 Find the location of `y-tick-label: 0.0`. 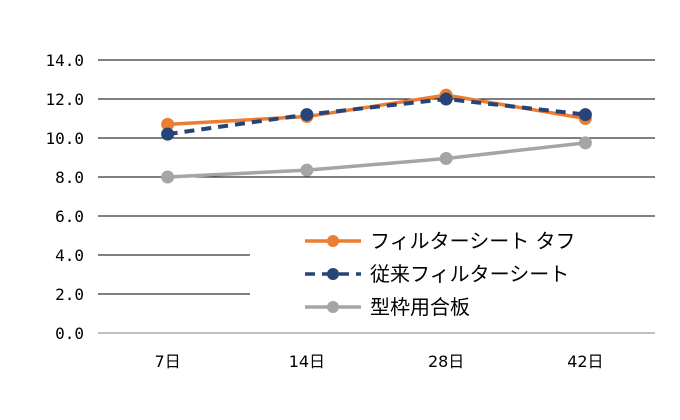

y-tick-label: 0.0 is located at coordinates (69, 333).